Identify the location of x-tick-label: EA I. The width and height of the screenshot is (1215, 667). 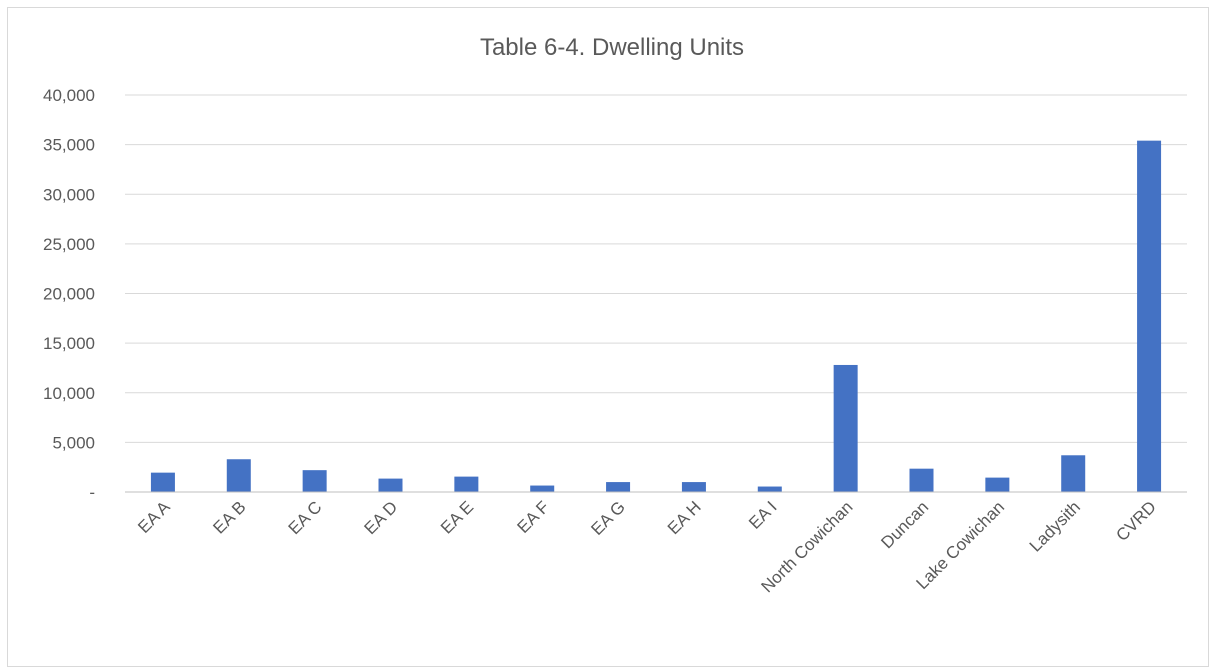
(762, 514).